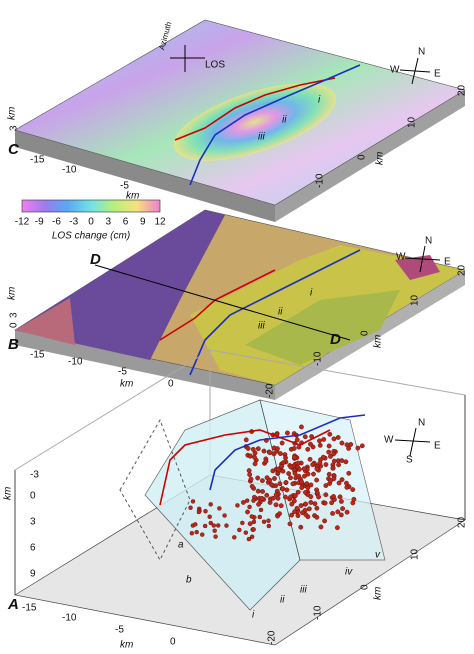  What do you see at coordinates (91, 222) in the screenshot?
I see `colorbar-tick-label: 0` at bounding box center [91, 222].